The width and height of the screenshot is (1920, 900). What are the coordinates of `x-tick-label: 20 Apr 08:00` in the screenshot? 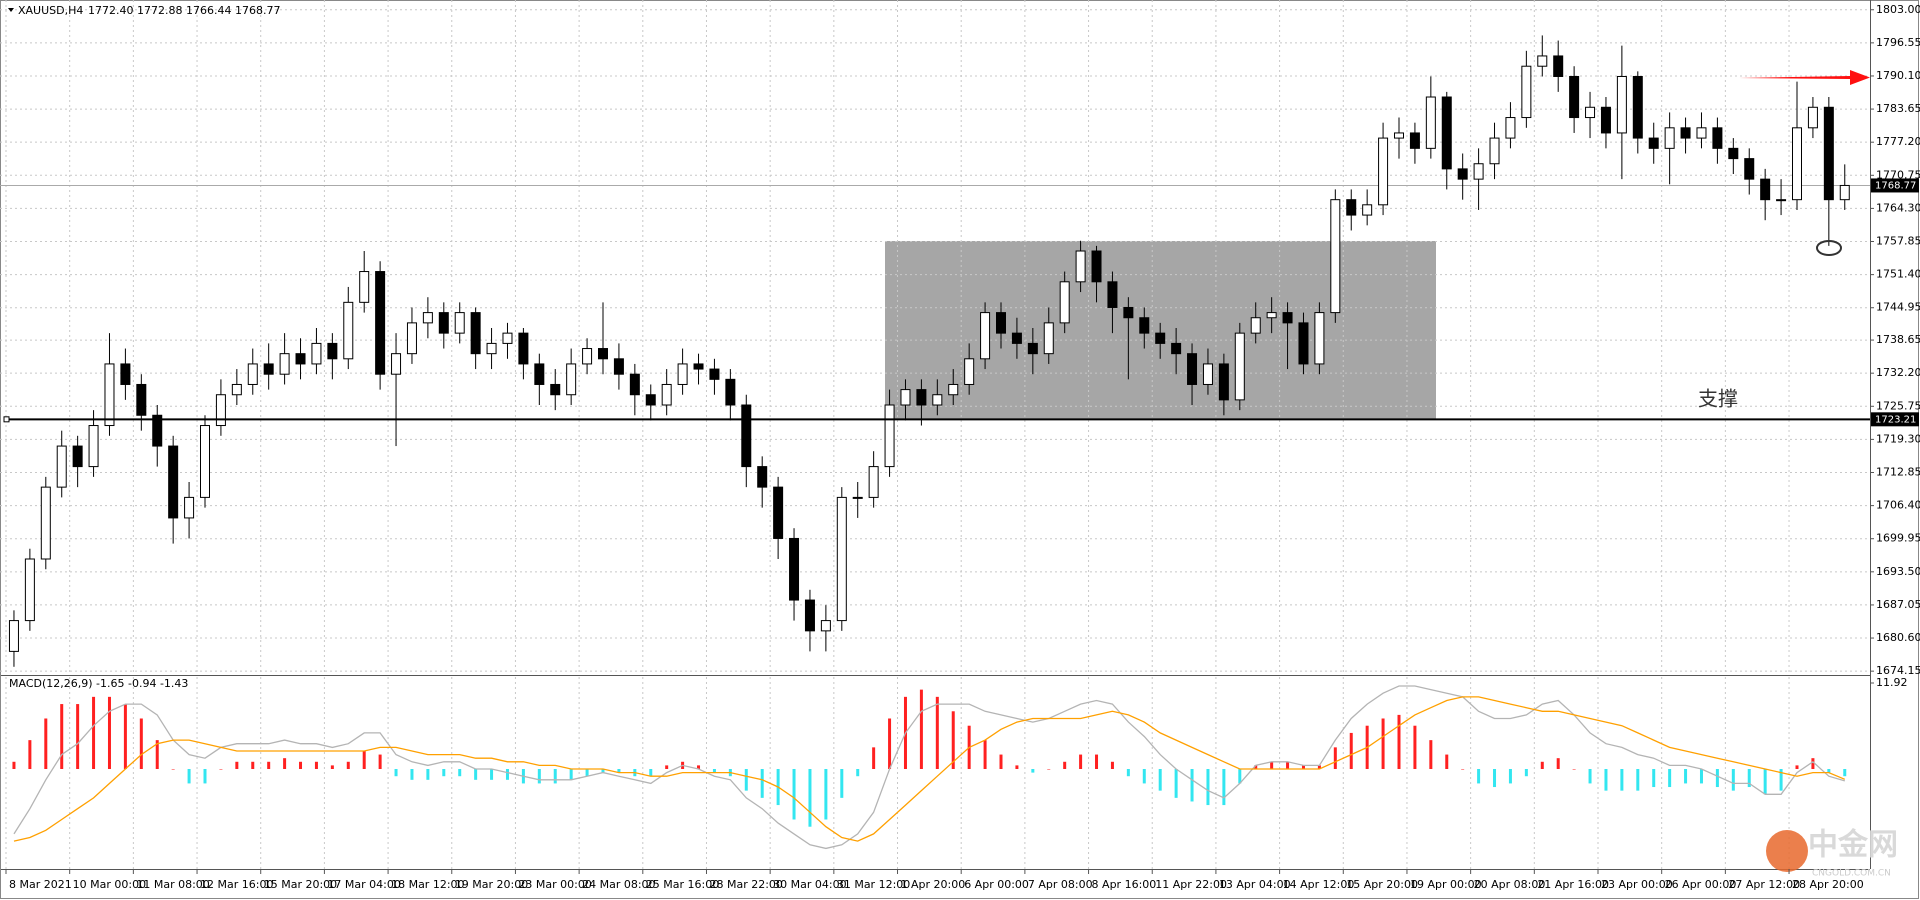 It's located at (1510, 884).